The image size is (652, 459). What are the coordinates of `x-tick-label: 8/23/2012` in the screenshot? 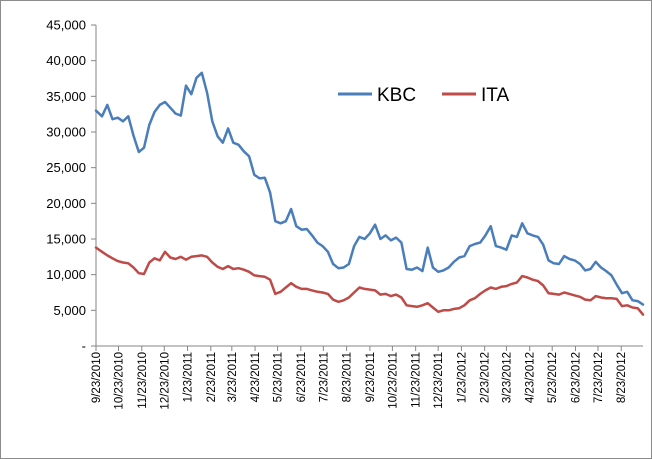 It's located at (622, 377).